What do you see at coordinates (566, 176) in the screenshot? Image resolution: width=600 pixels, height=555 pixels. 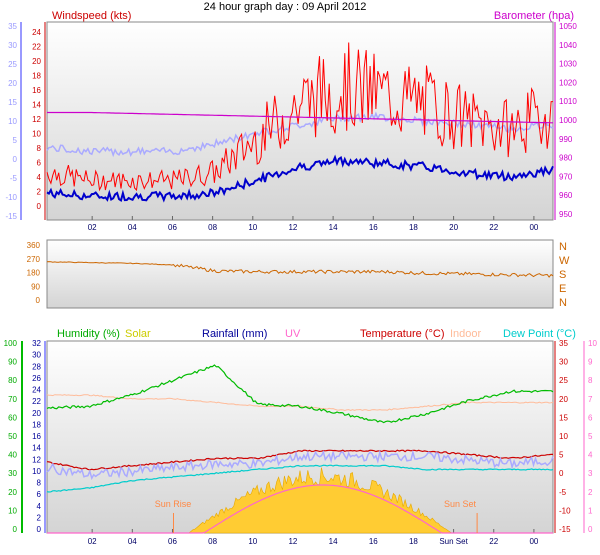 I see `y2-tick-label: 970` at bounding box center [566, 176].